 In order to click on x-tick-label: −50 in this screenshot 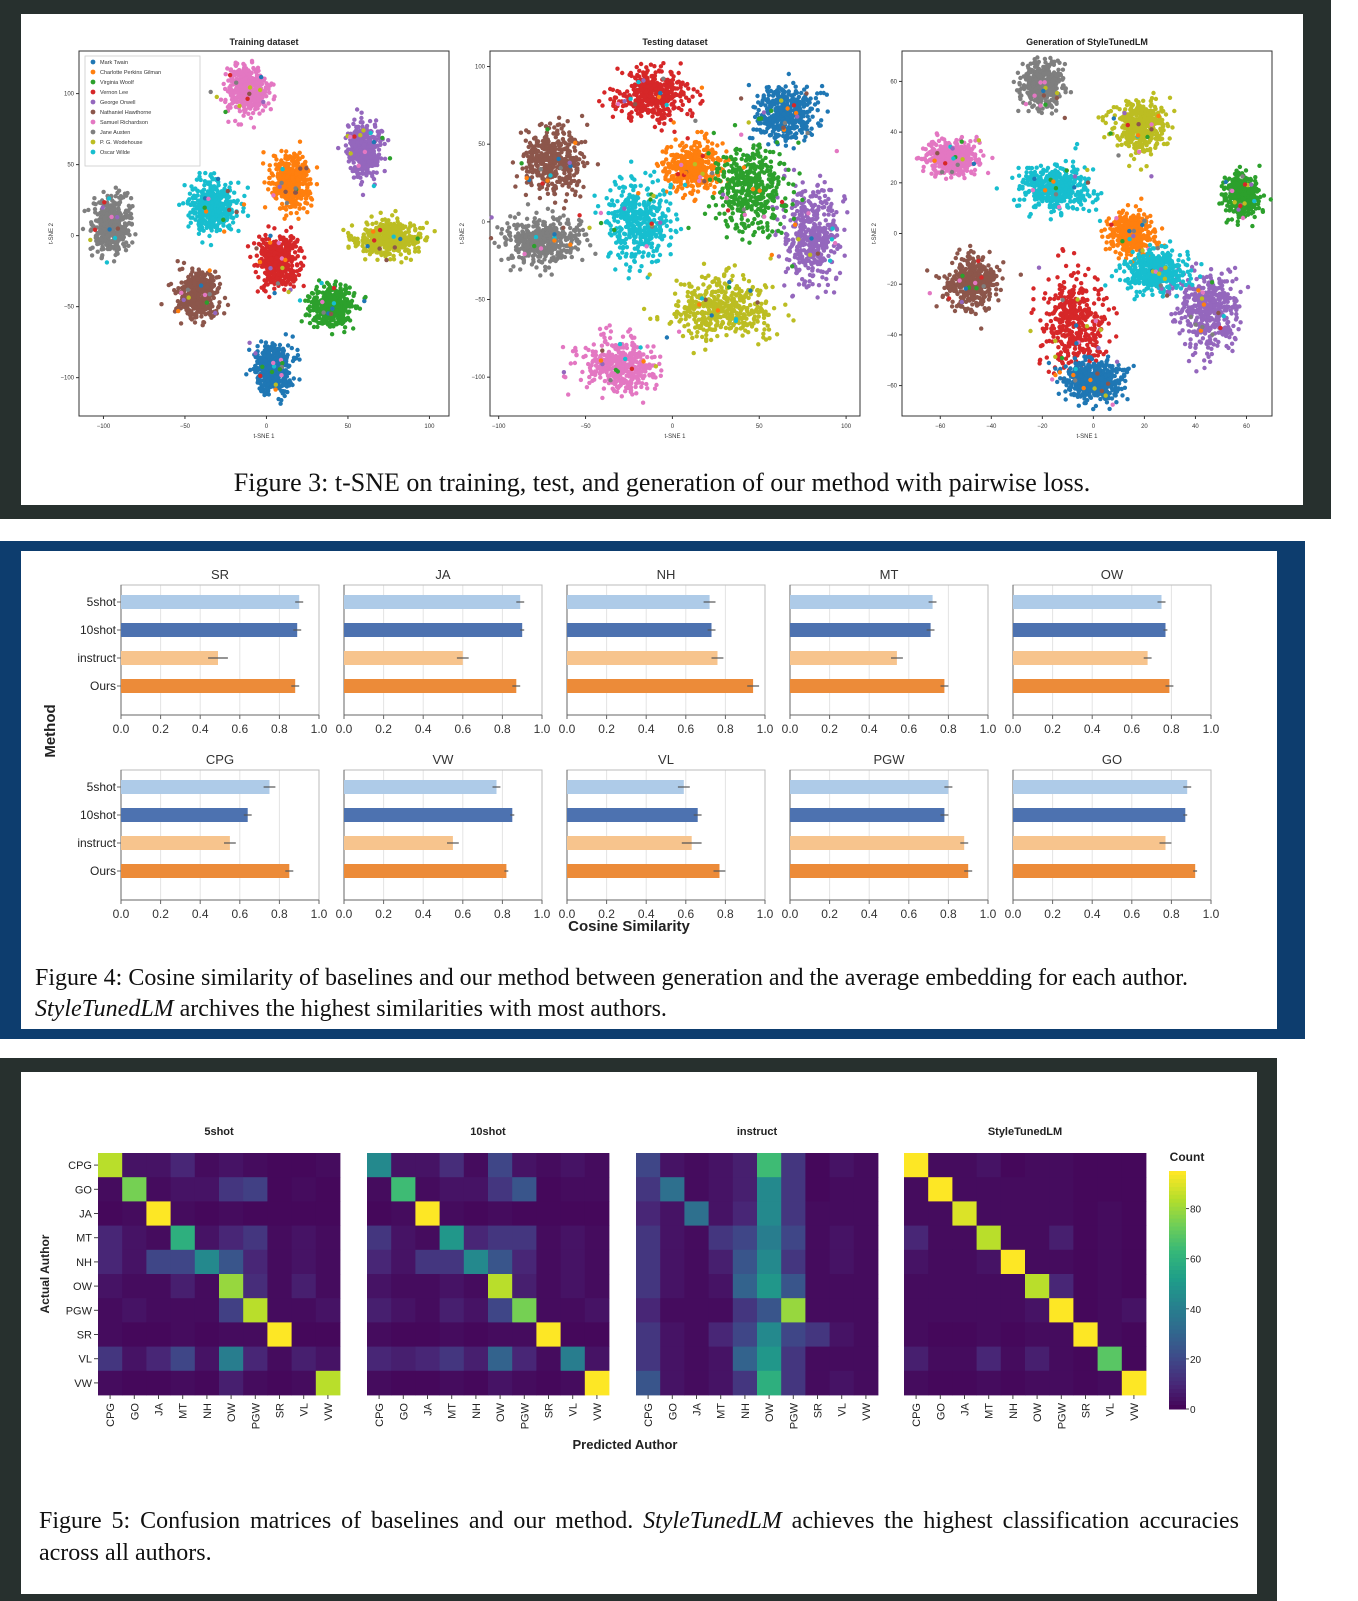, I will do `click(185, 427)`.